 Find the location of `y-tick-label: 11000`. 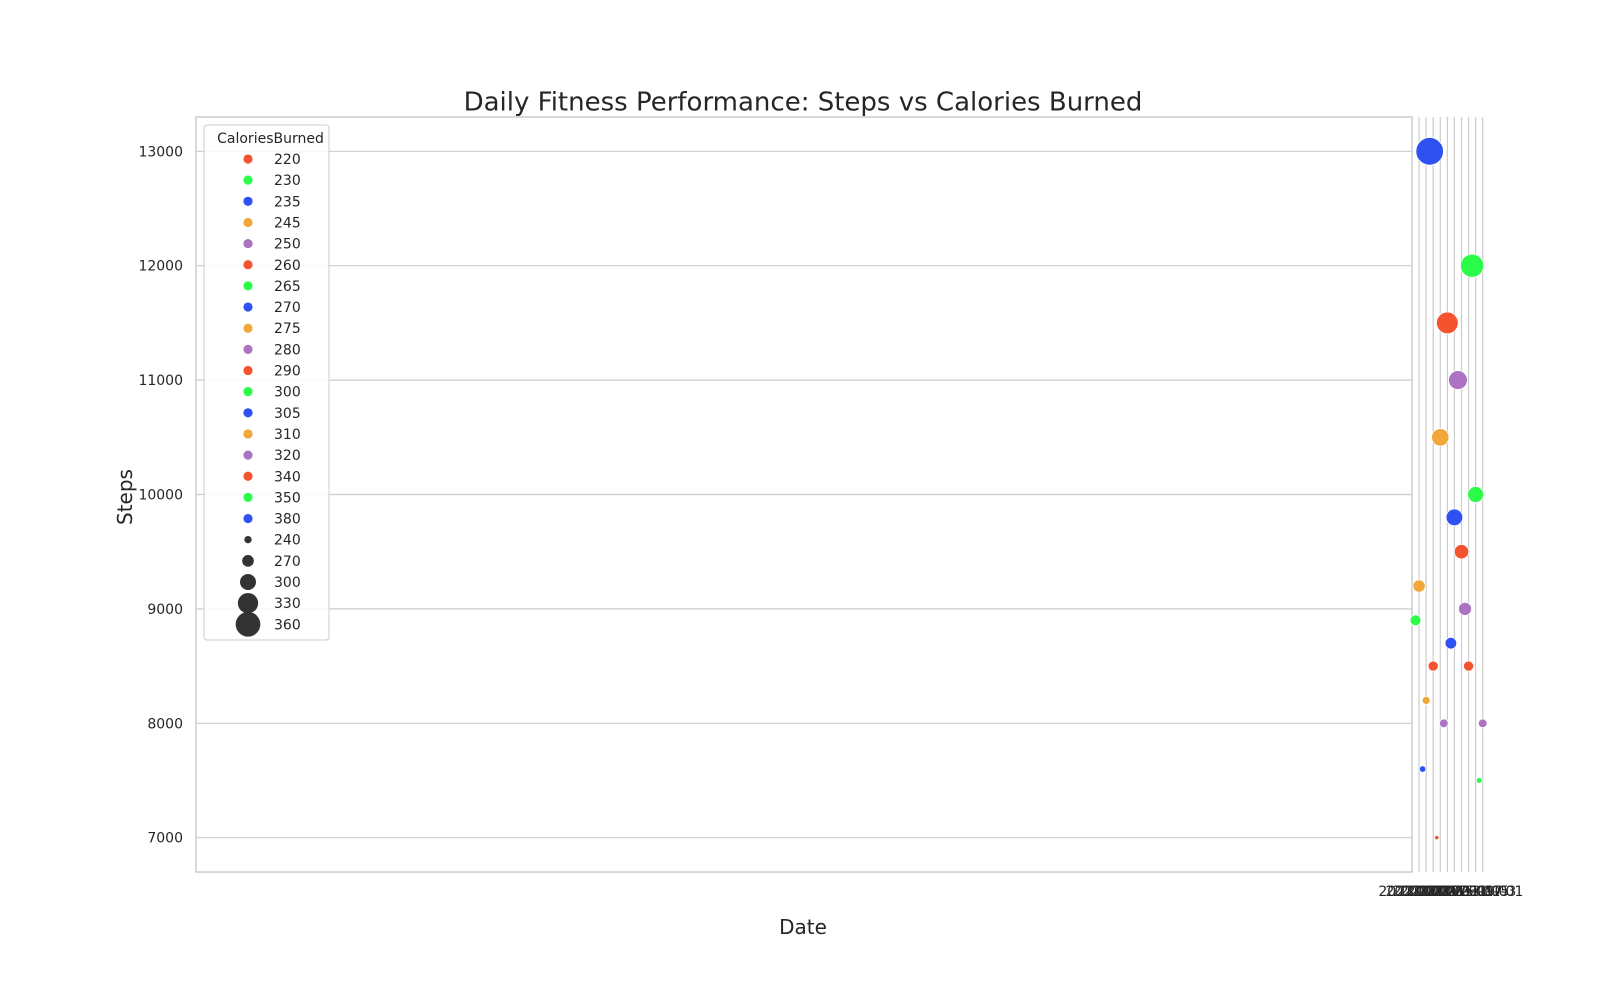

y-tick-label: 11000 is located at coordinates (160, 381).